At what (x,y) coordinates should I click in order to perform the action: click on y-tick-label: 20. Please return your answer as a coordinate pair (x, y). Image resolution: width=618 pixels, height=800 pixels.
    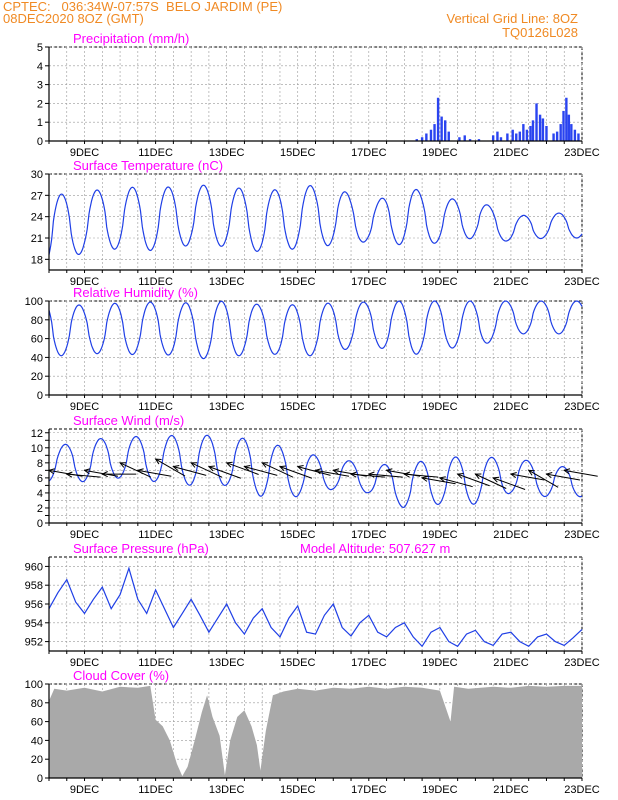
    Looking at the image, I should click on (37, 760).